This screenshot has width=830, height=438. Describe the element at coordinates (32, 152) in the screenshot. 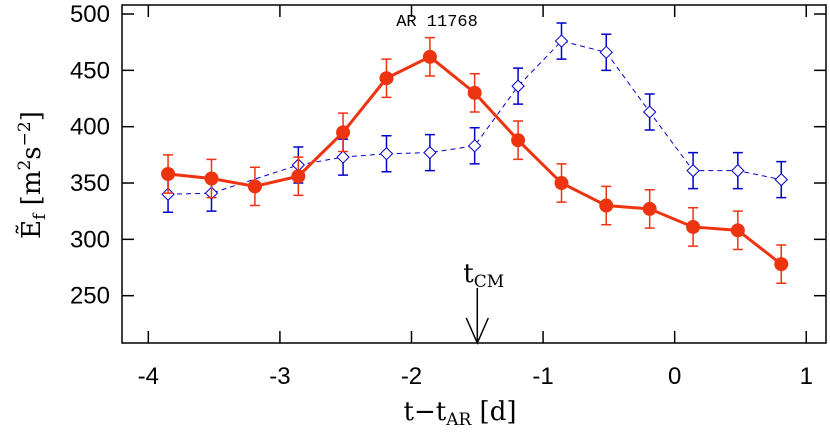

I see `label-part: s` at that location.